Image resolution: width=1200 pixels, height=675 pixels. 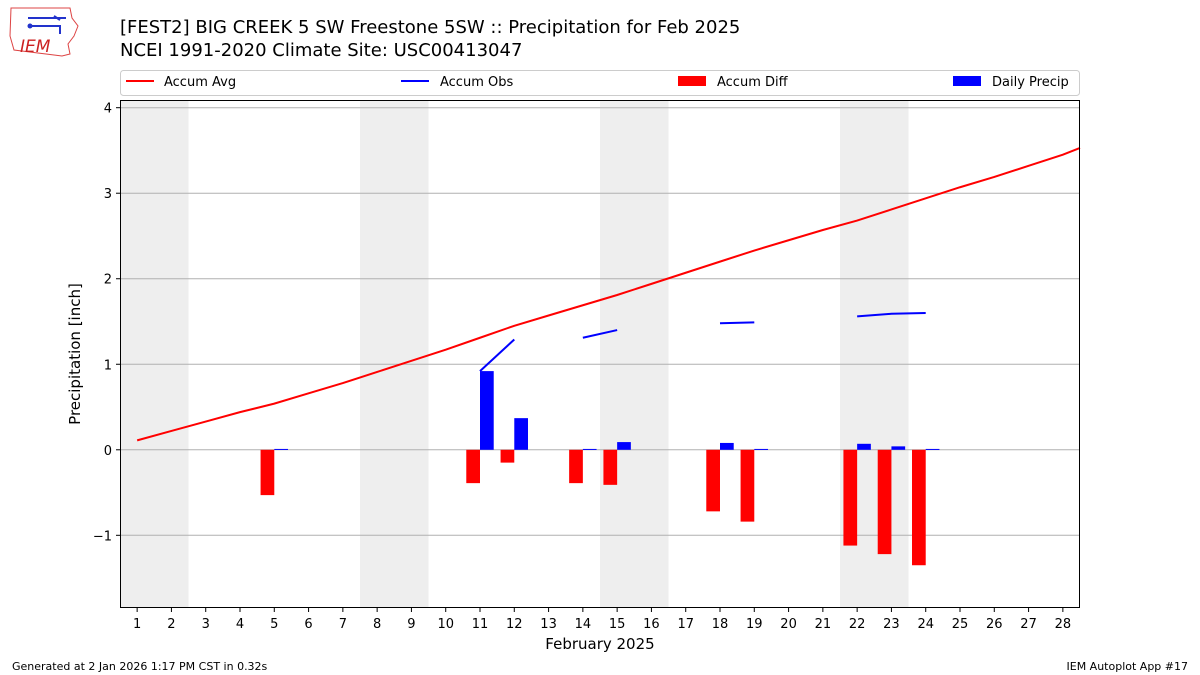 I want to click on x-tick-label: 28, so click(x=1063, y=624).